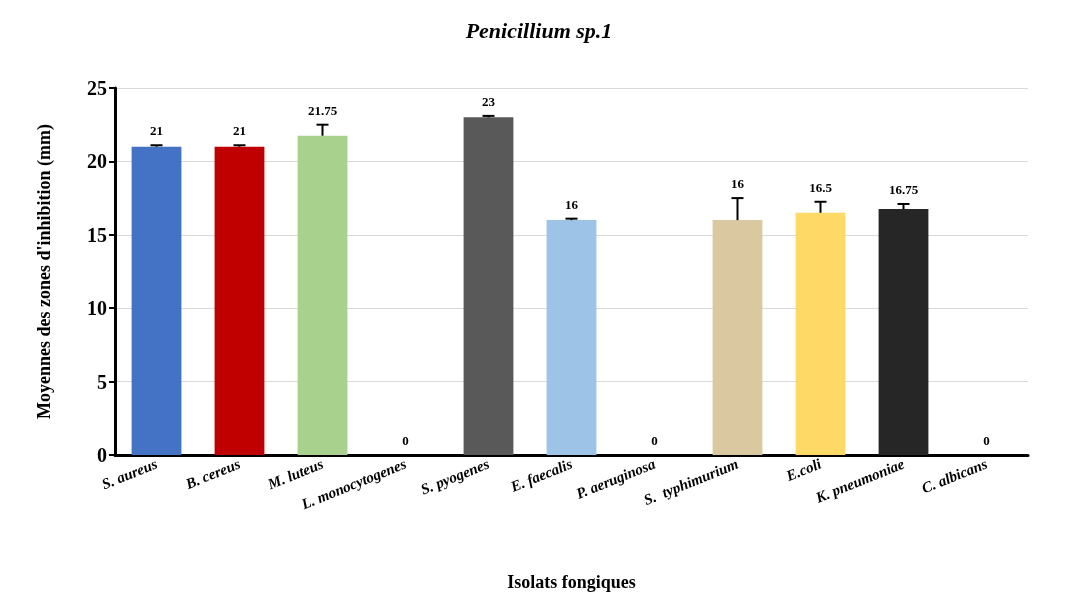 This screenshot has width=1078, height=605. Describe the element at coordinates (97, 161) in the screenshot. I see `y-tick-label: 20` at that location.